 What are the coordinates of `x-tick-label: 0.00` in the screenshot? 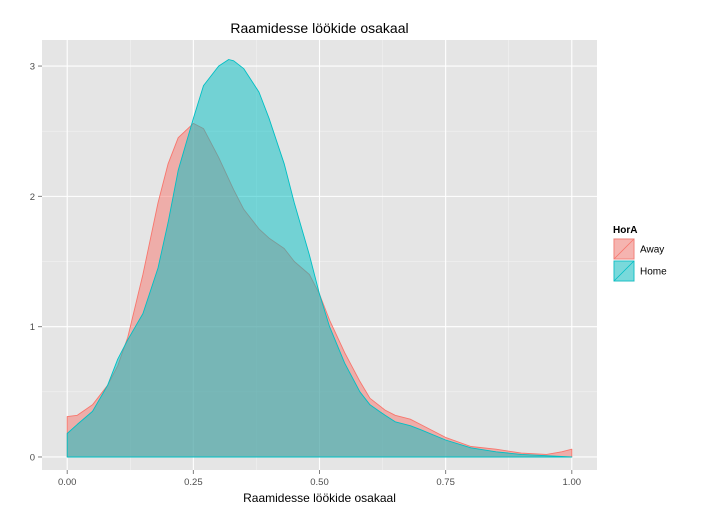 It's located at (67, 482).